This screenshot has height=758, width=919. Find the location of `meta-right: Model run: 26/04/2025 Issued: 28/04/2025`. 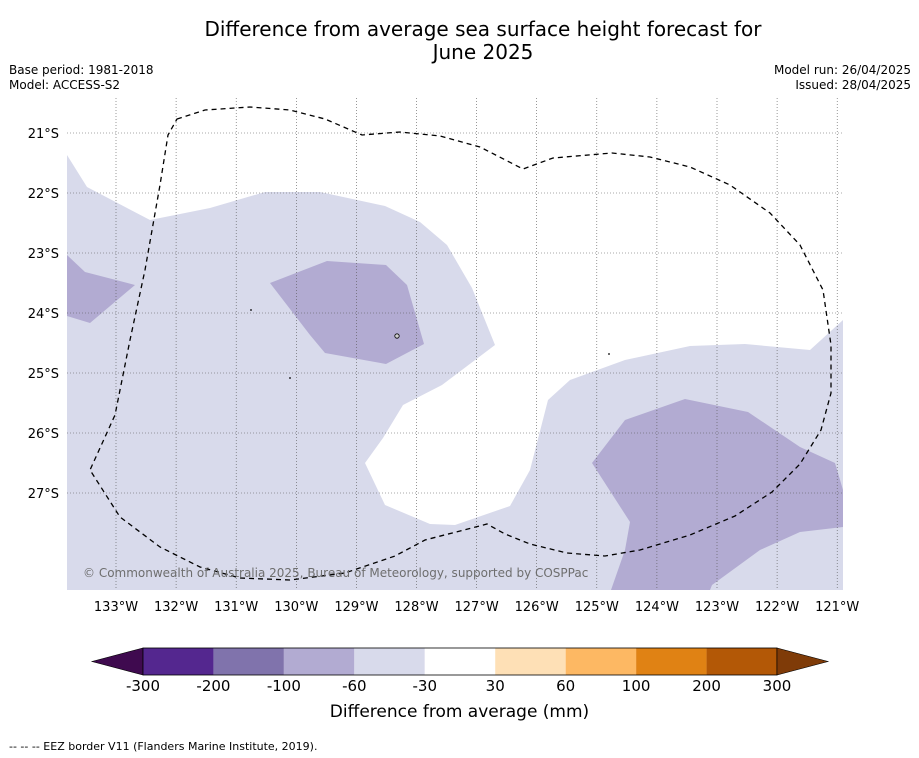

meta-right: Model run: 26/04/2025 Issued: 28/04/2025 is located at coordinates (842, 78).